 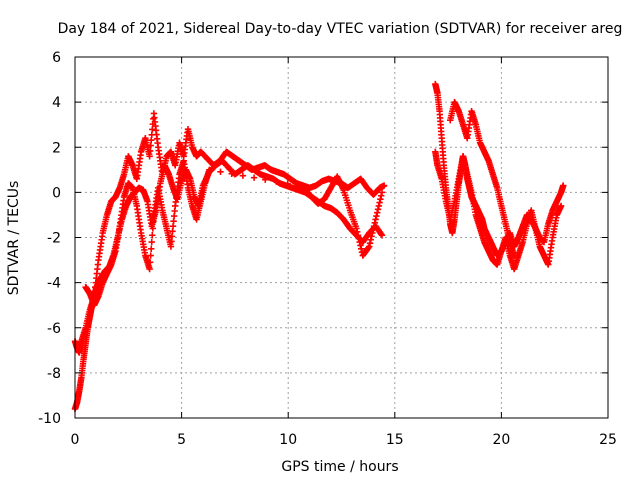 What do you see at coordinates (54, 239) in the screenshot?
I see `y-tick-label: -2` at bounding box center [54, 239].